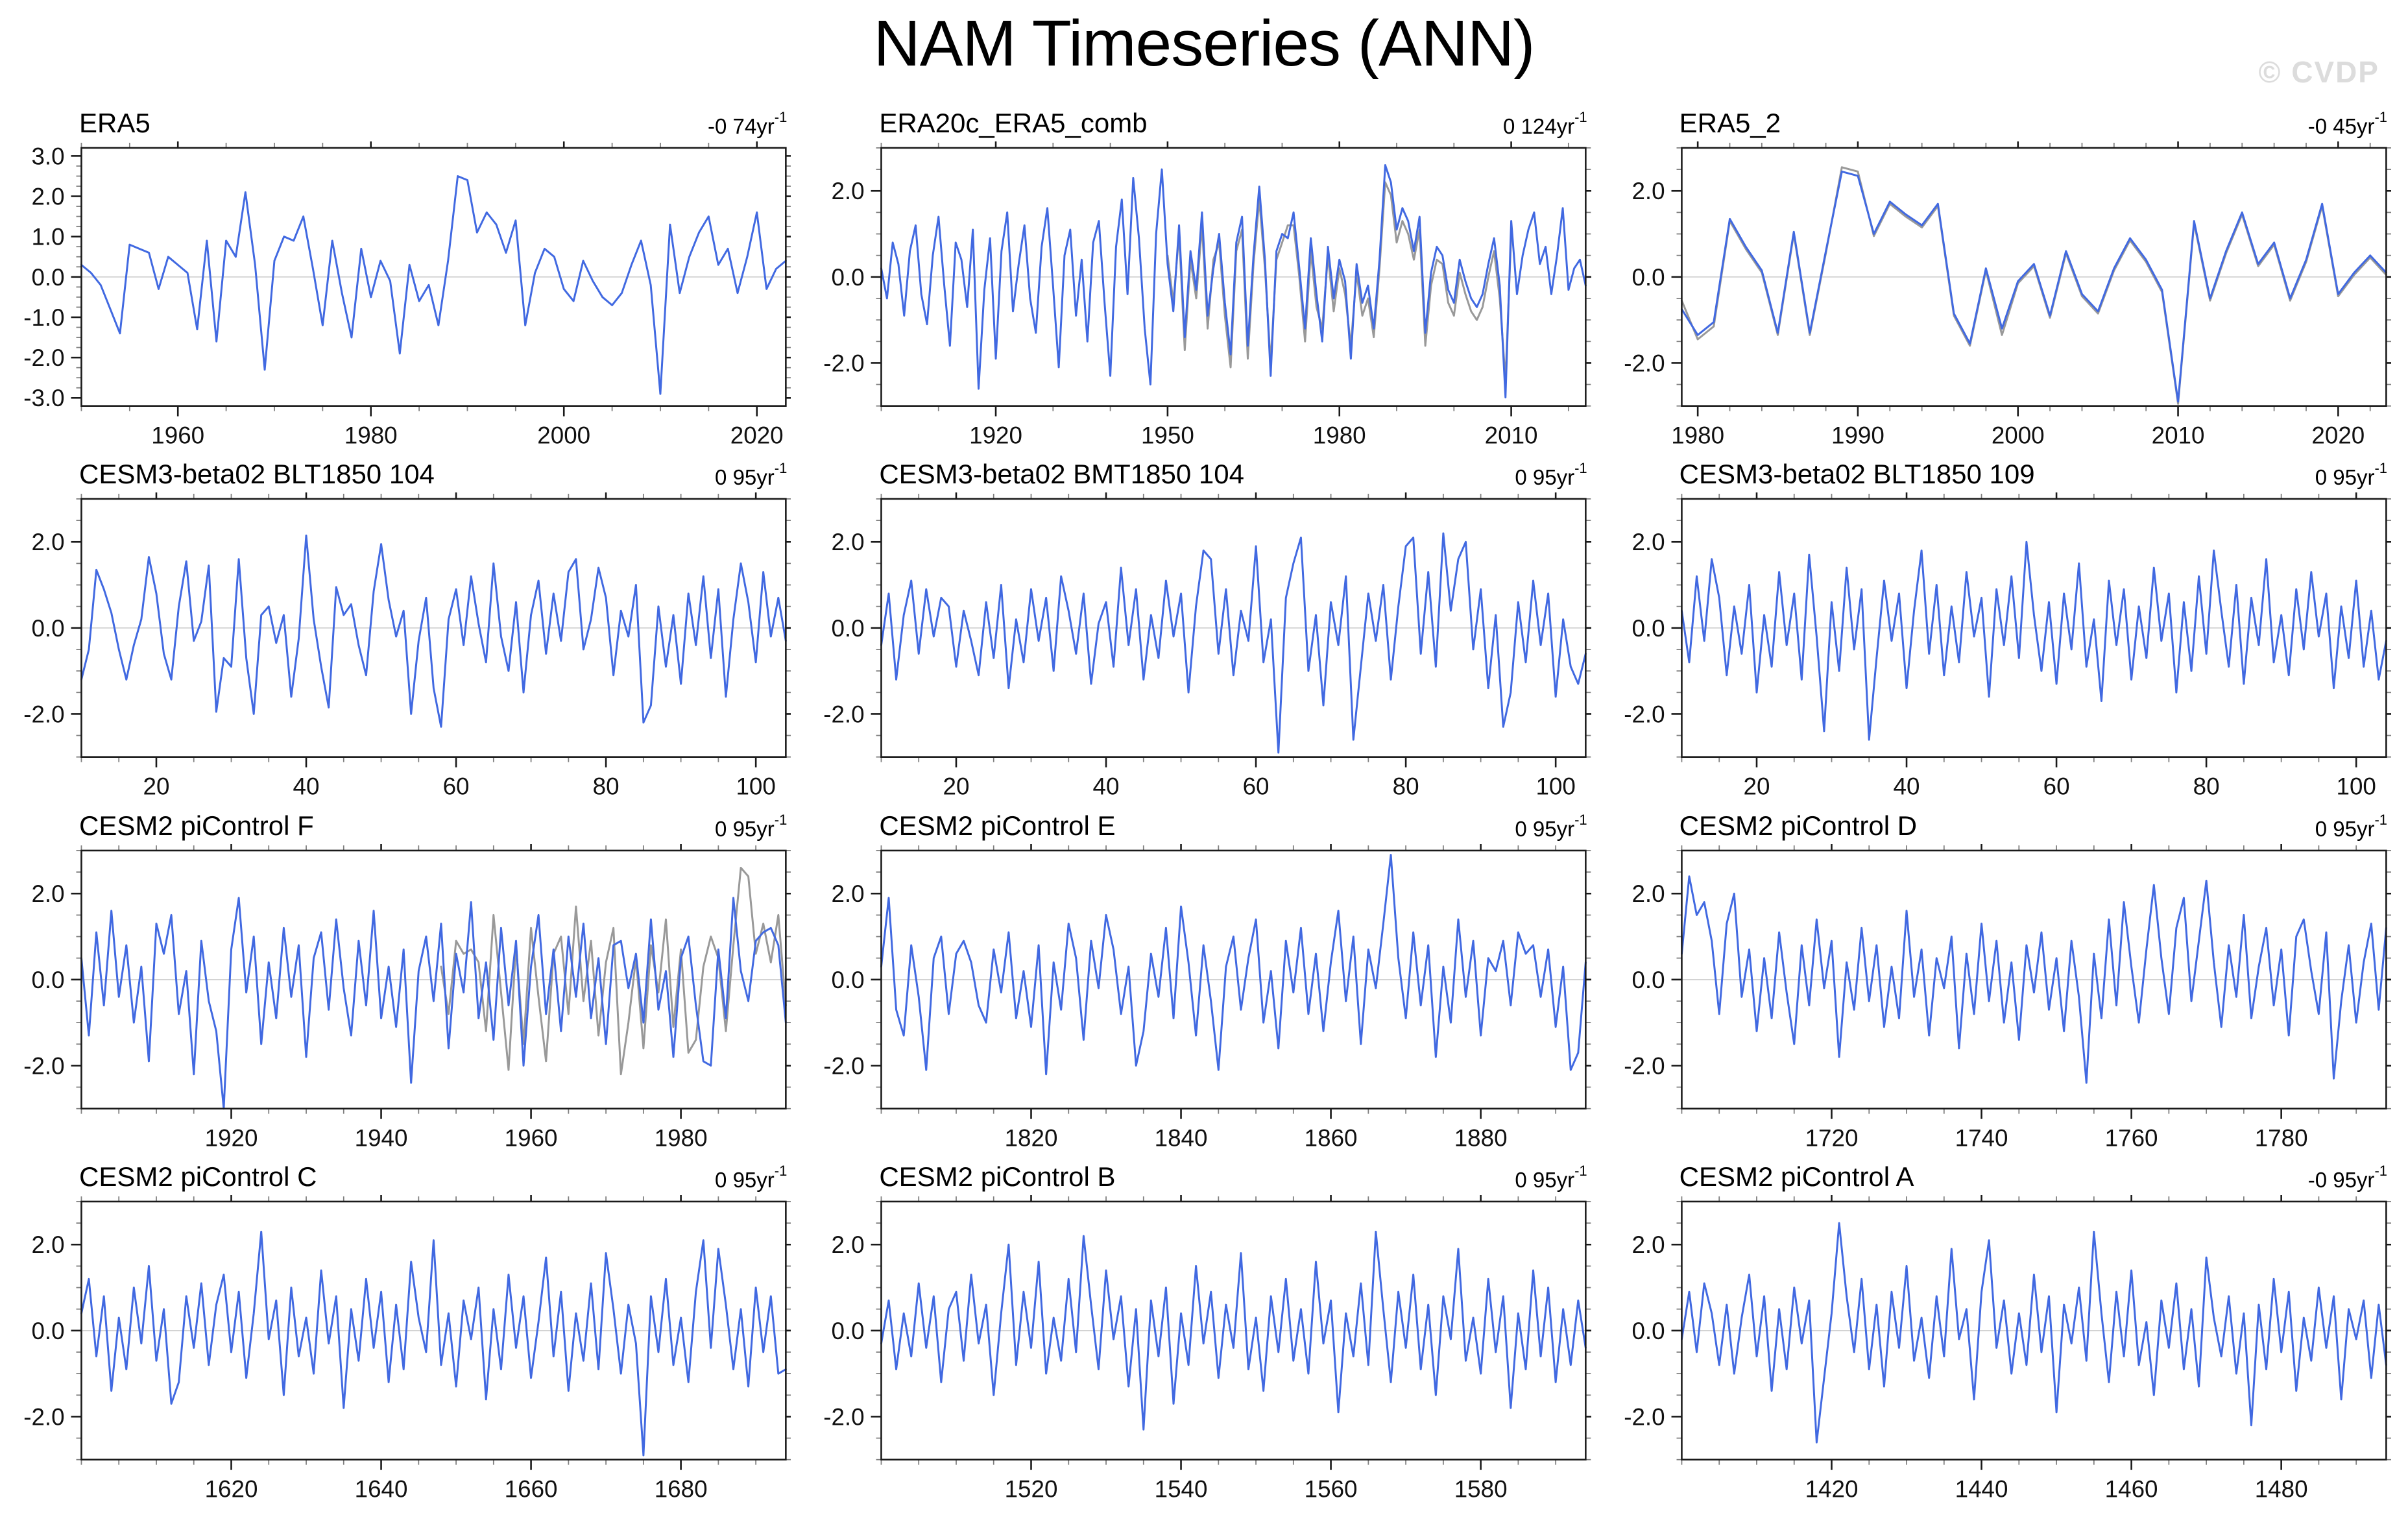  Describe the element at coordinates (2007, 995) in the screenshot. I see `timeseries-plot: 1720 1740 1760 1780 2.0 0.0 -2.0` at that location.